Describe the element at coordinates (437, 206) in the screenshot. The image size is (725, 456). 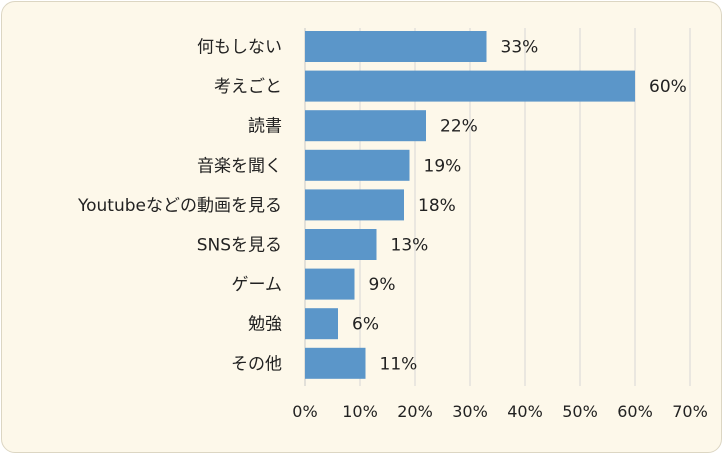
I see `value-label: 18%` at that location.